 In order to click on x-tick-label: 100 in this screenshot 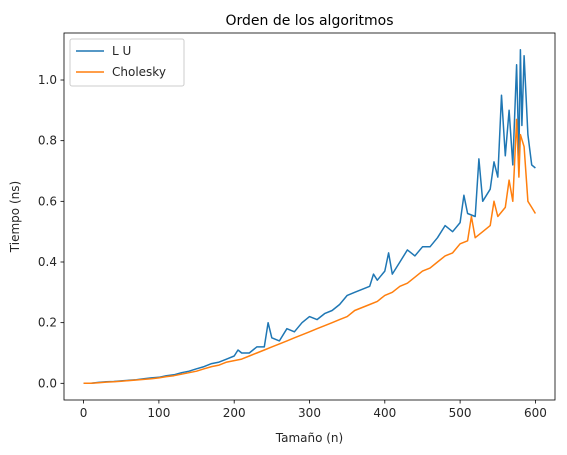, I will do `click(158, 413)`.